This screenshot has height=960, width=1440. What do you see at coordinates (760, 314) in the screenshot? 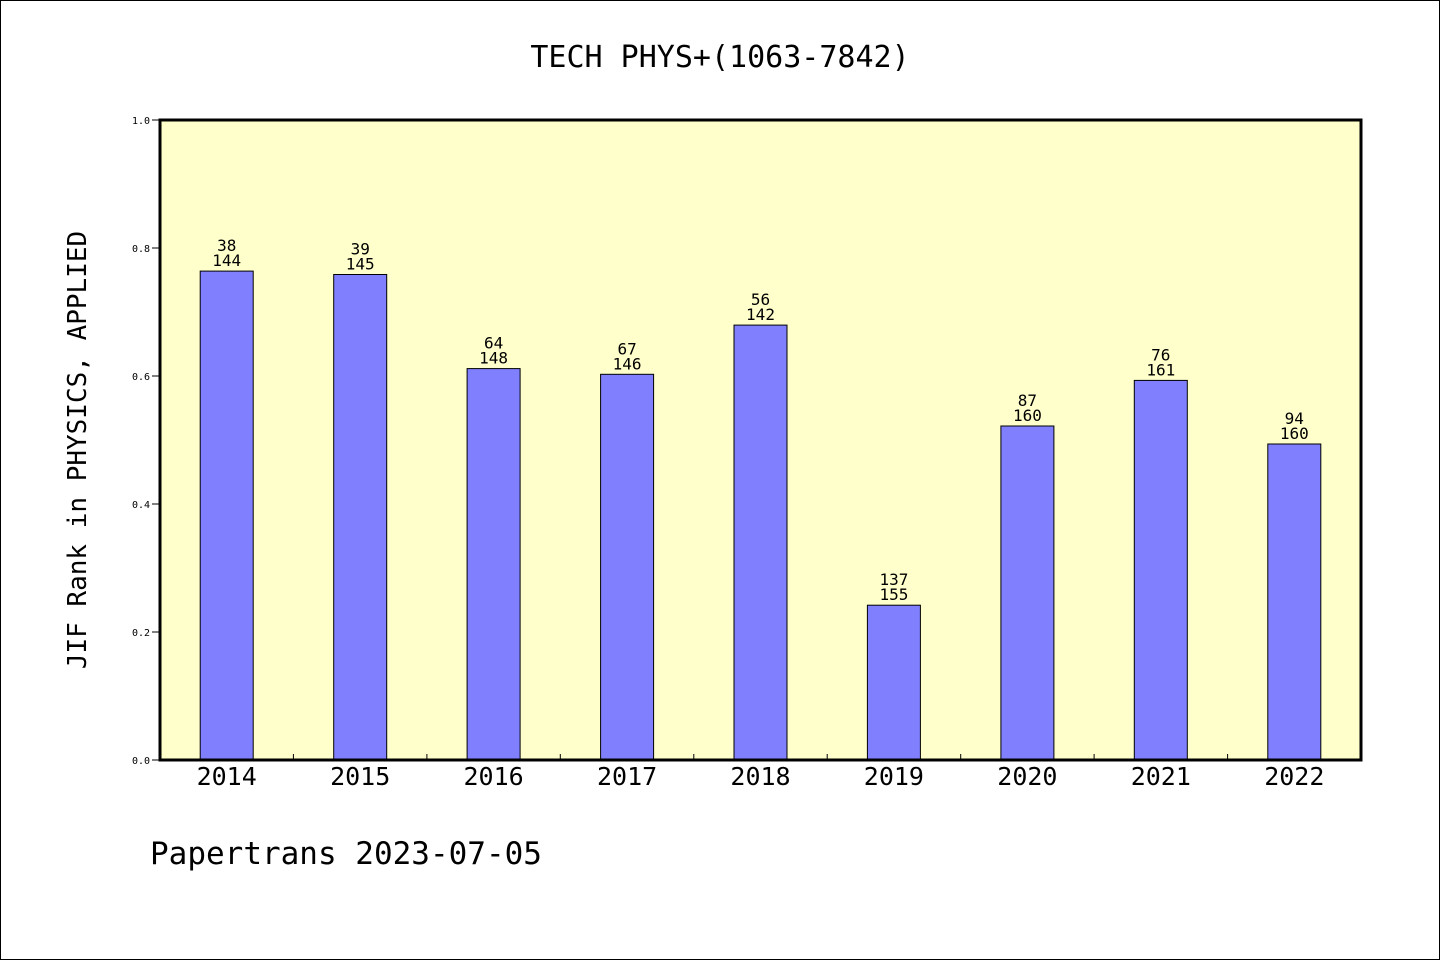
I see `bar-total-label: 142` at bounding box center [760, 314].